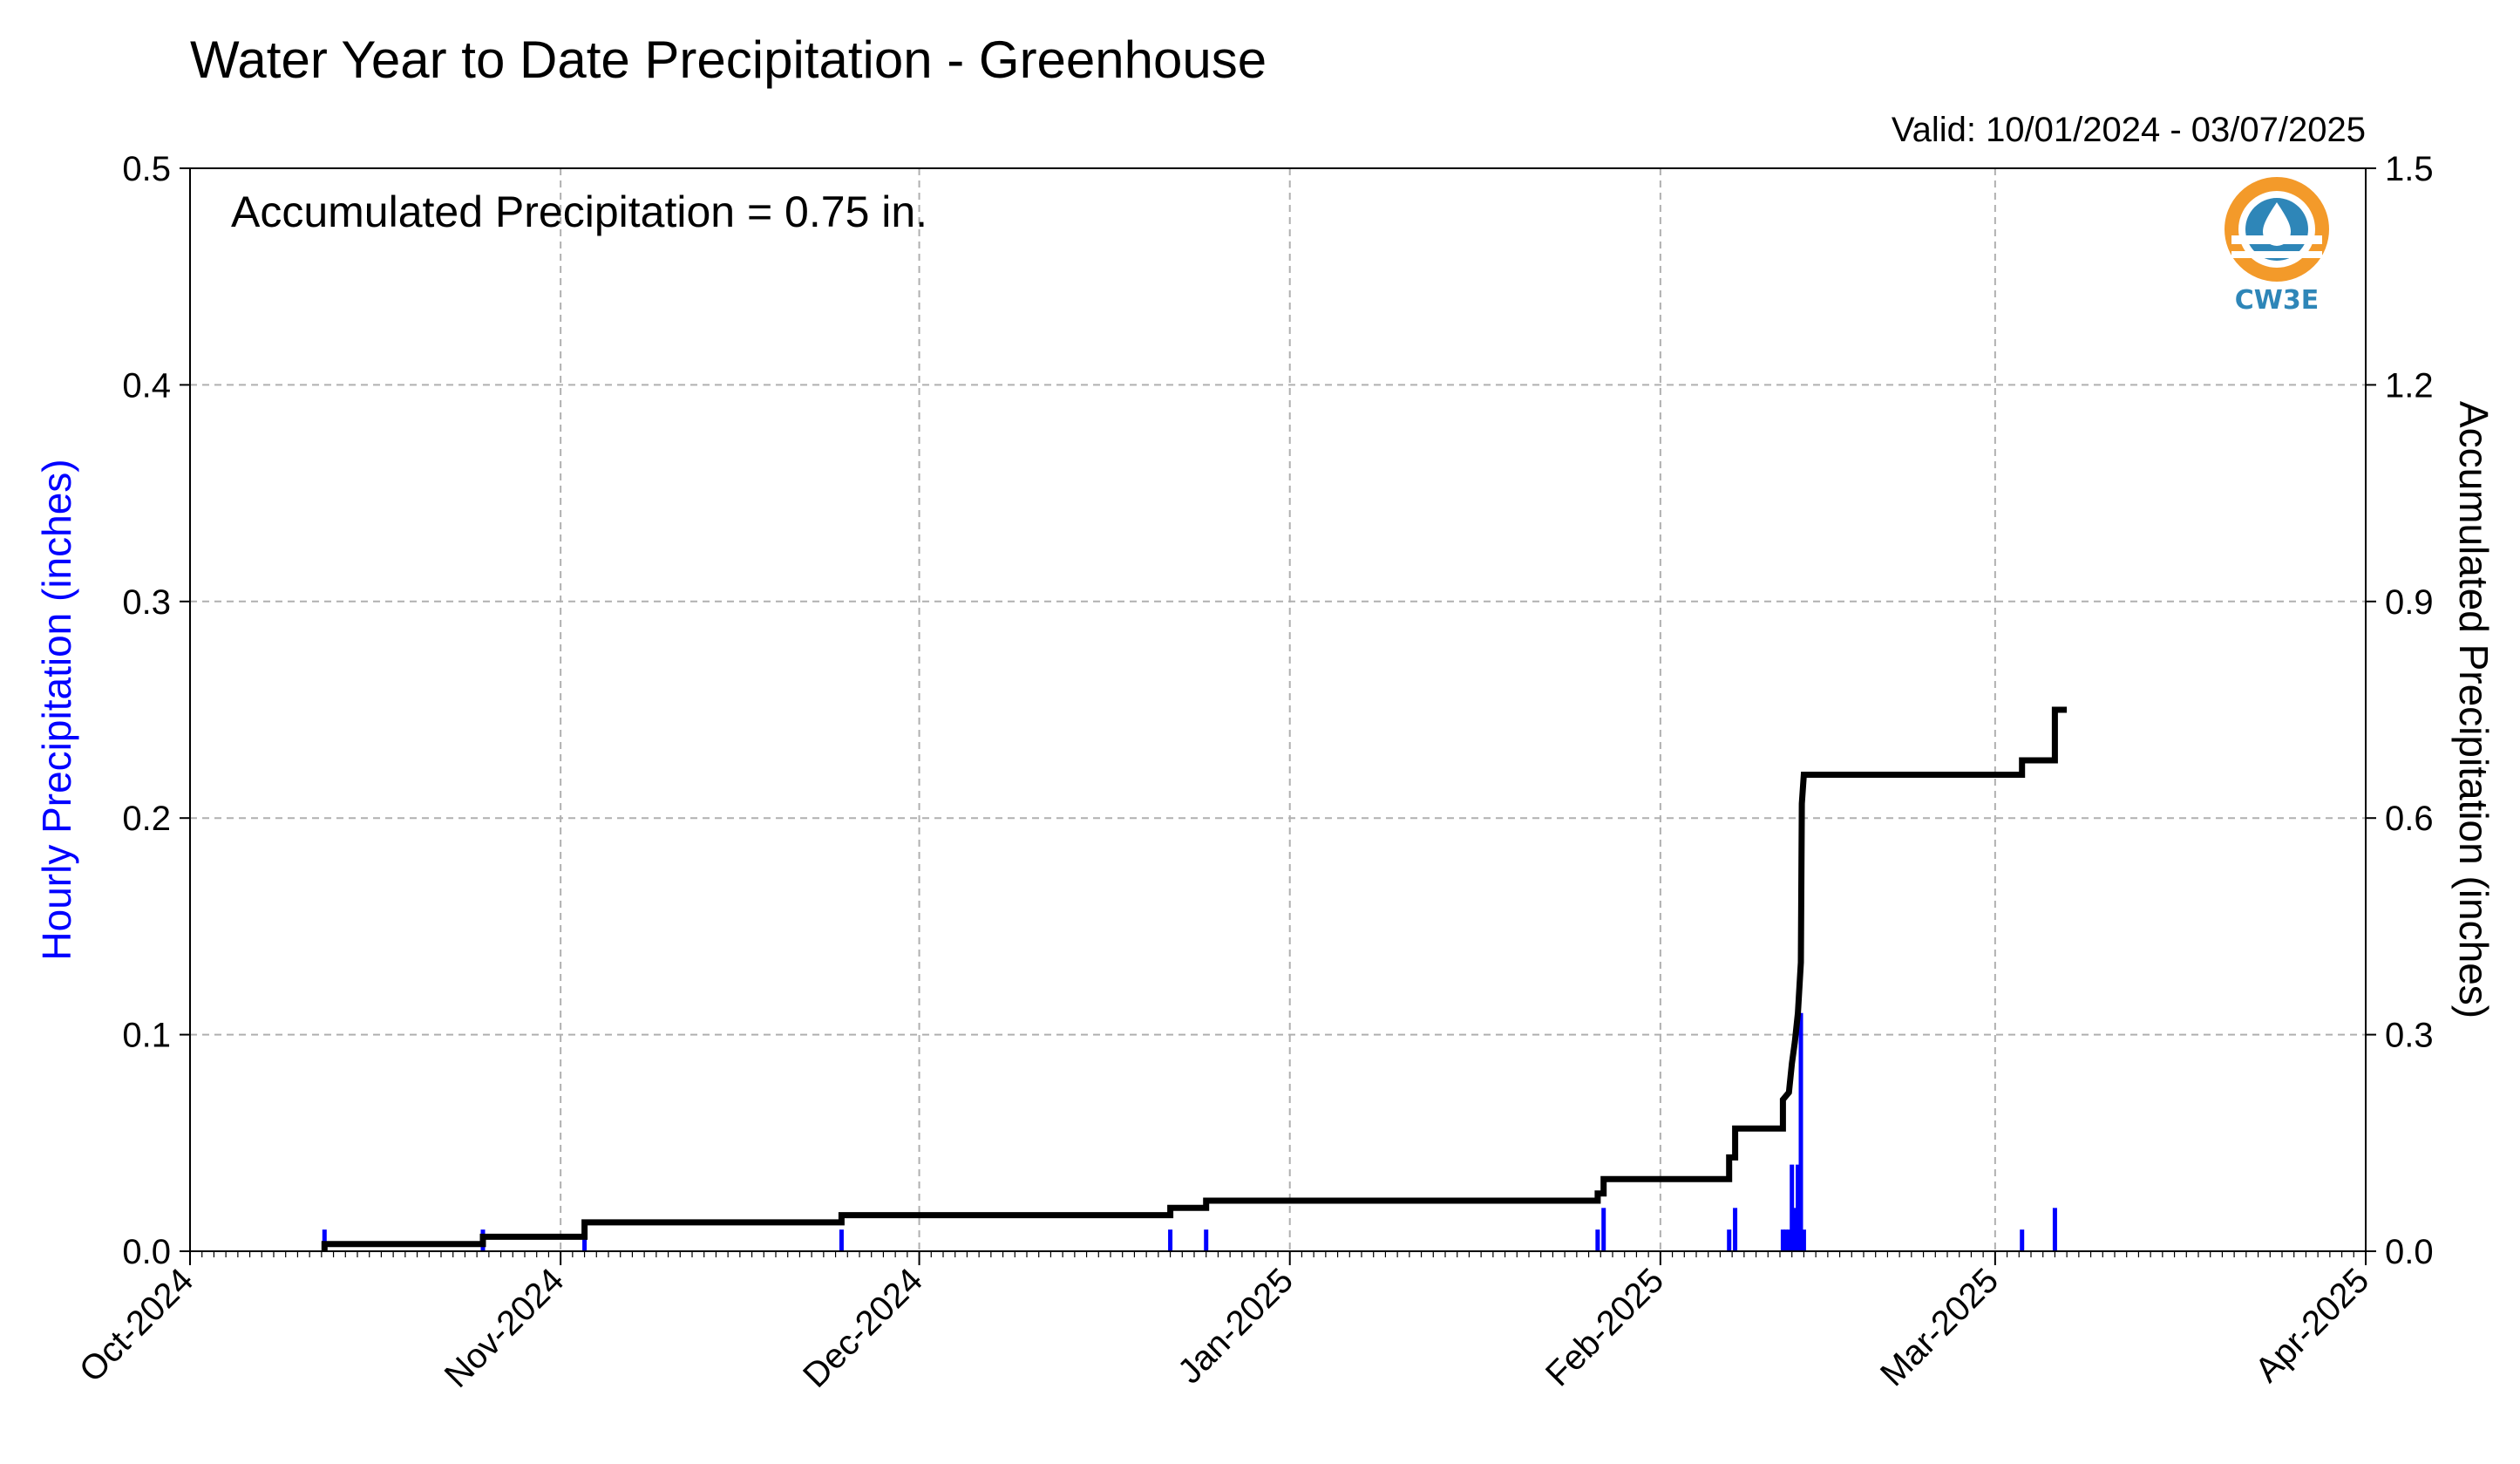 The image size is (2520, 1464). I want to click on cw3e-logo: CW3E, so click(2277, 247).